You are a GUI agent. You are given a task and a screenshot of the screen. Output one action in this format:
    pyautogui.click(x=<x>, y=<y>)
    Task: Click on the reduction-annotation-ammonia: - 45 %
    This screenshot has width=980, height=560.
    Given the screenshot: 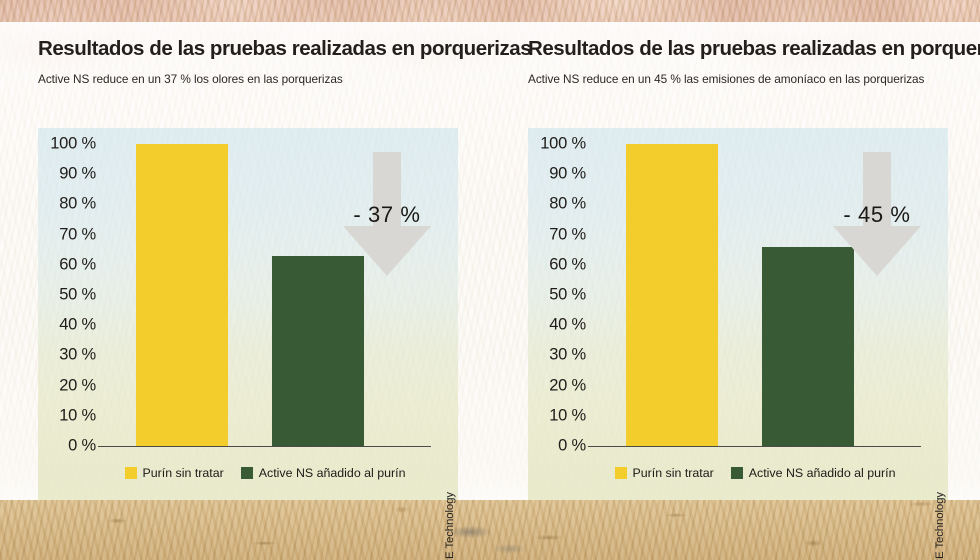 What is the action you would take?
    pyautogui.click(x=877, y=218)
    